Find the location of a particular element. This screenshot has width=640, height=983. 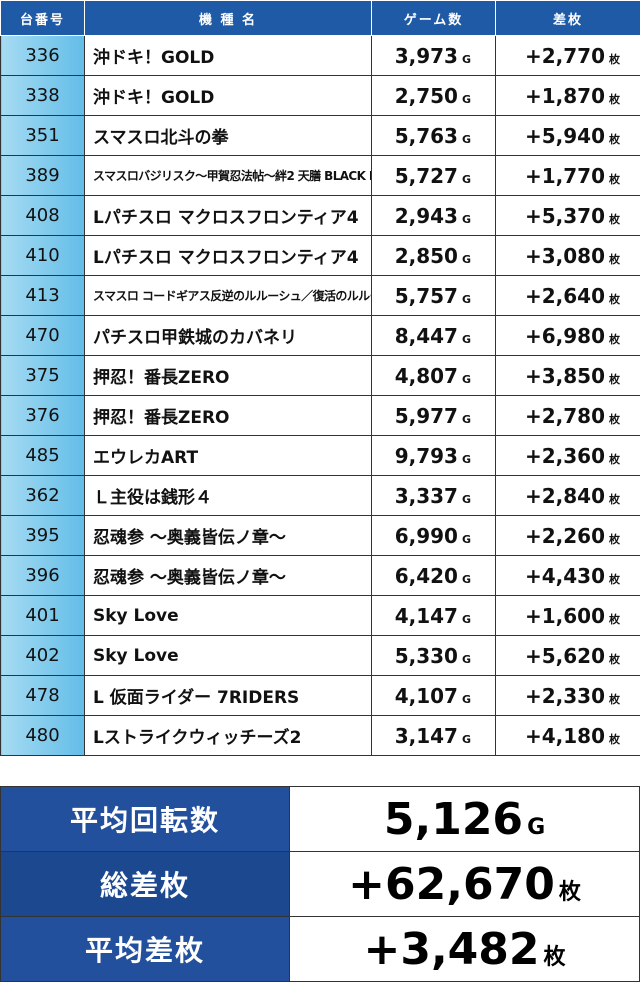

table-header-row: 台番号 機 種 名 ゲーム数 差枚 is located at coordinates (320, 18).